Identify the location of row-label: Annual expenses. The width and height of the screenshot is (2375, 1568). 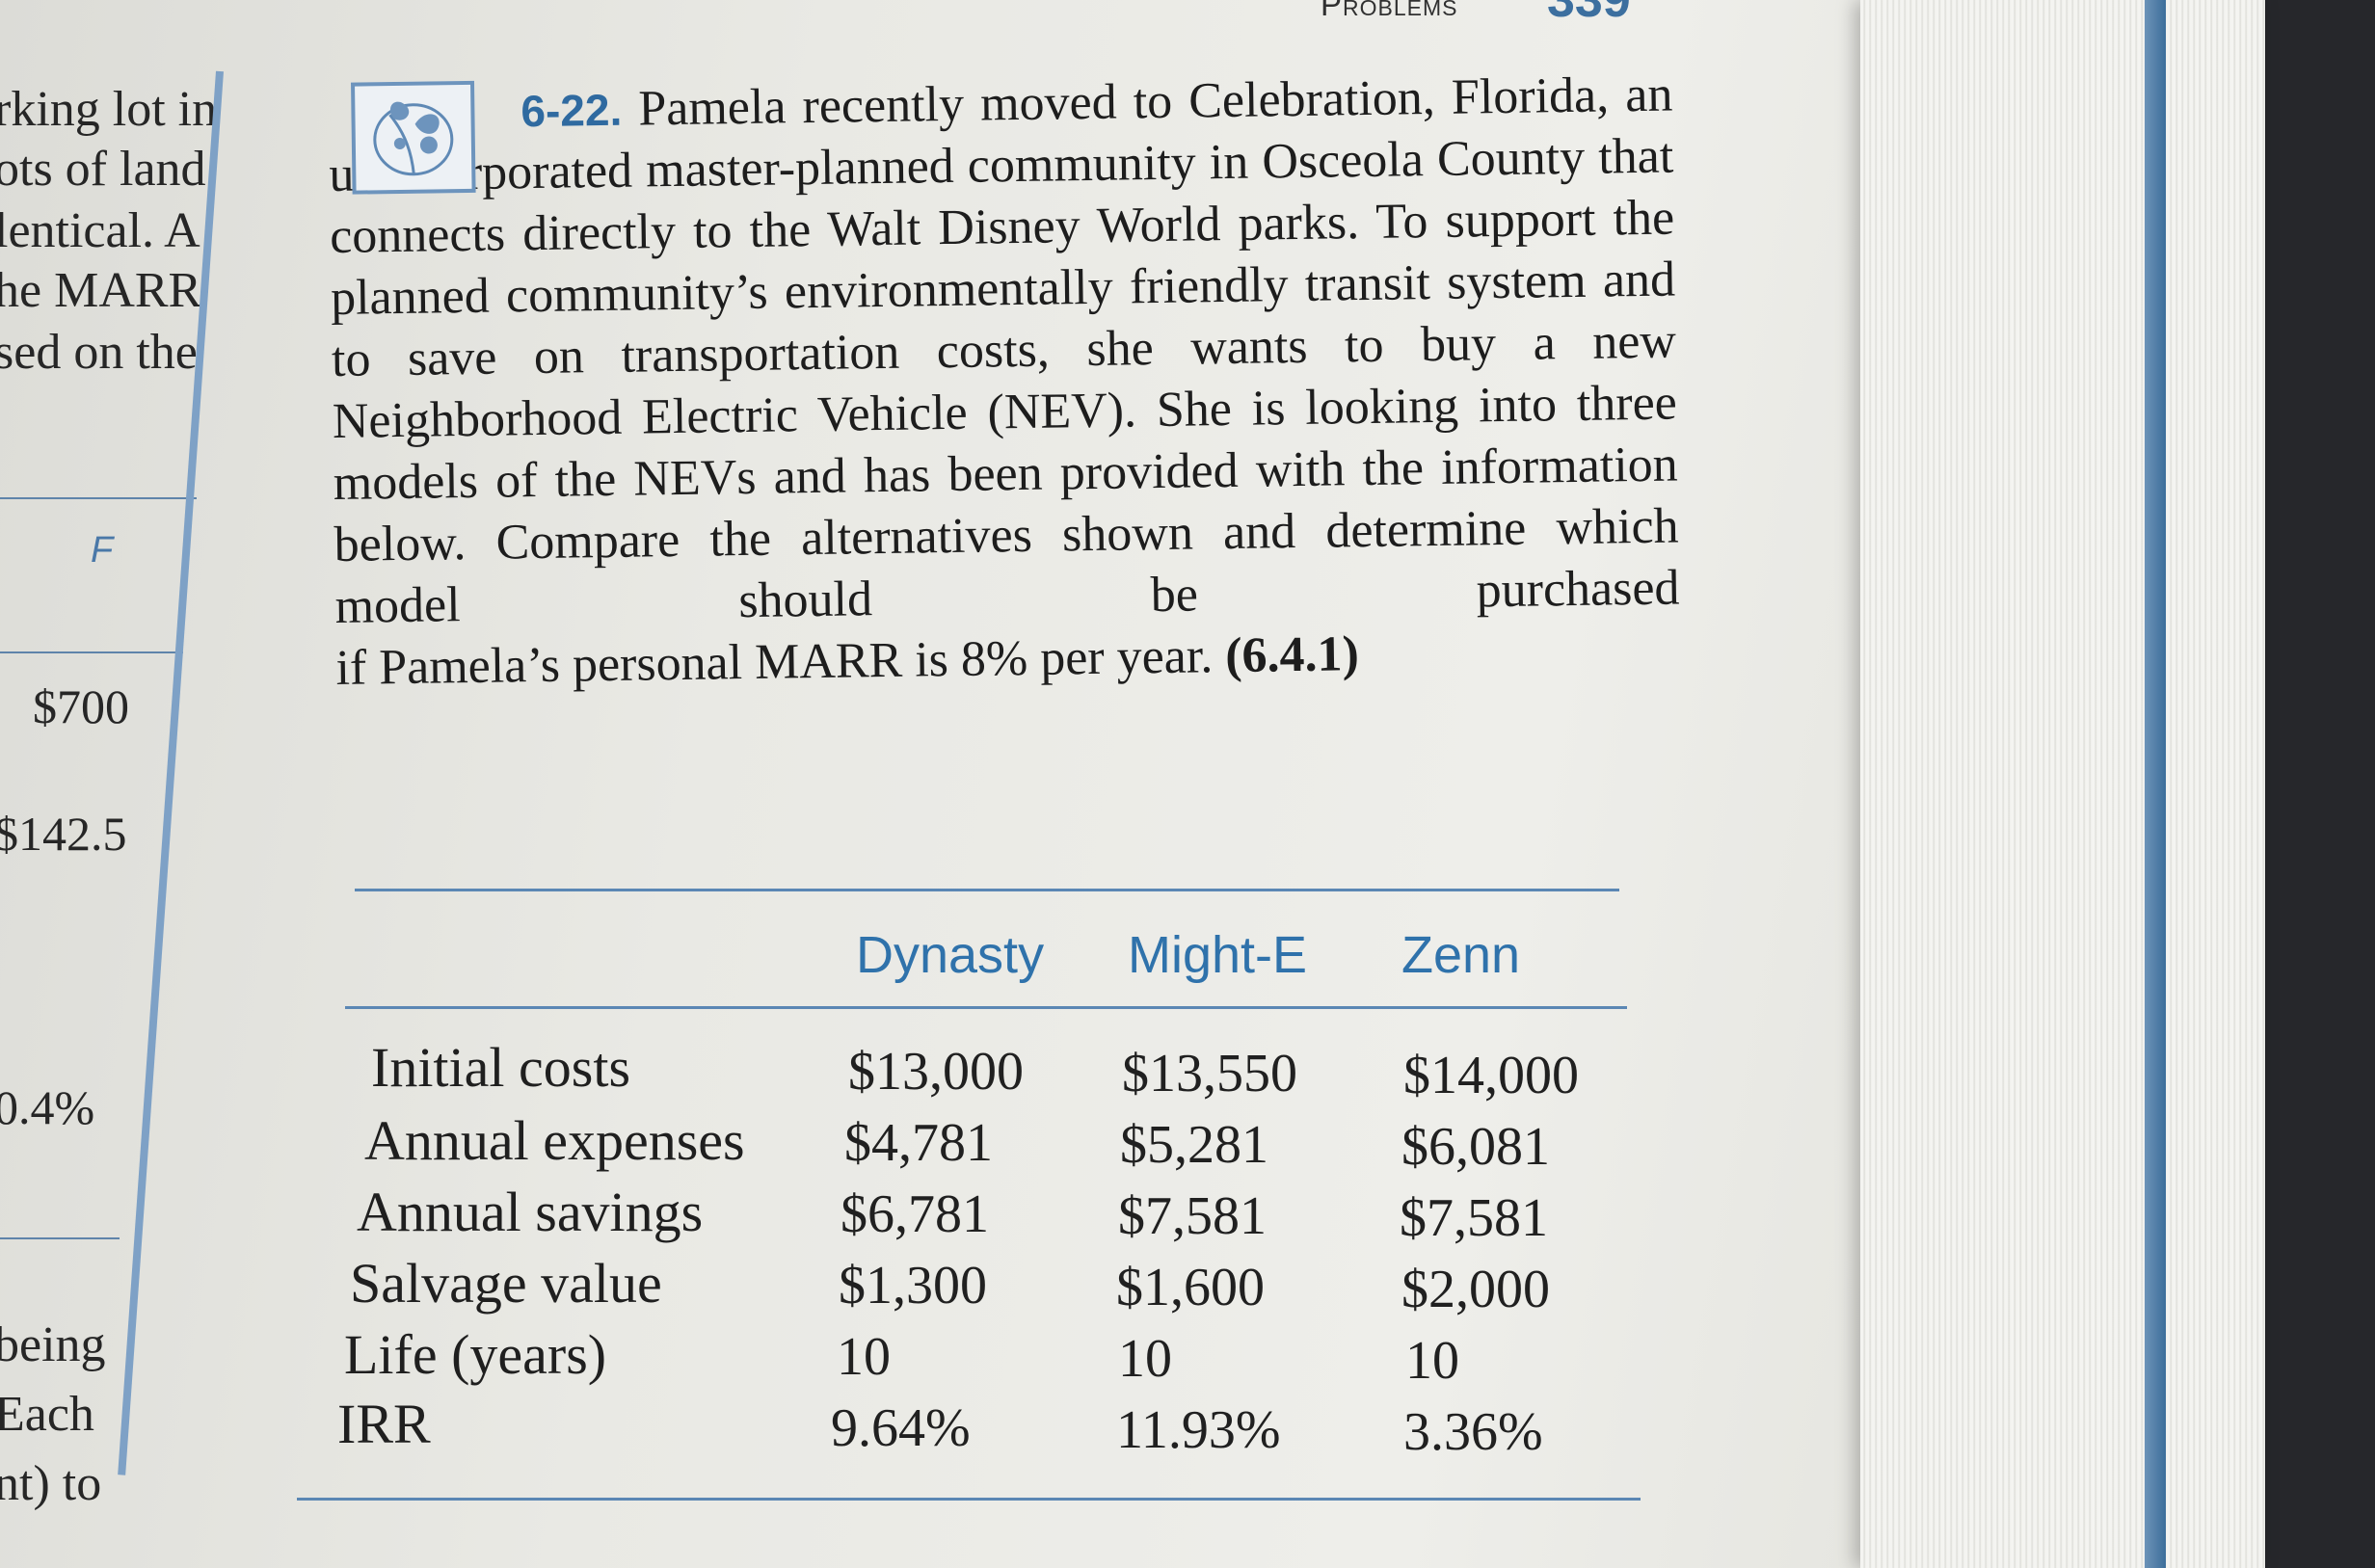
(554, 1141).